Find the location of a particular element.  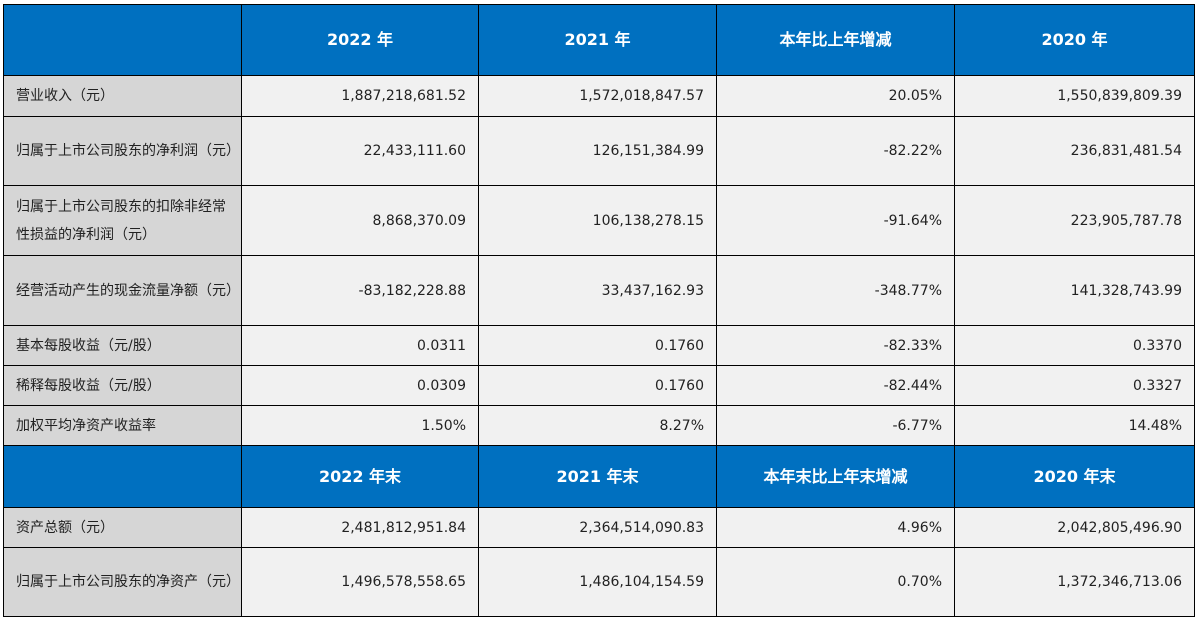

value-cell: 1,572,018,847.57 is located at coordinates (597, 96).